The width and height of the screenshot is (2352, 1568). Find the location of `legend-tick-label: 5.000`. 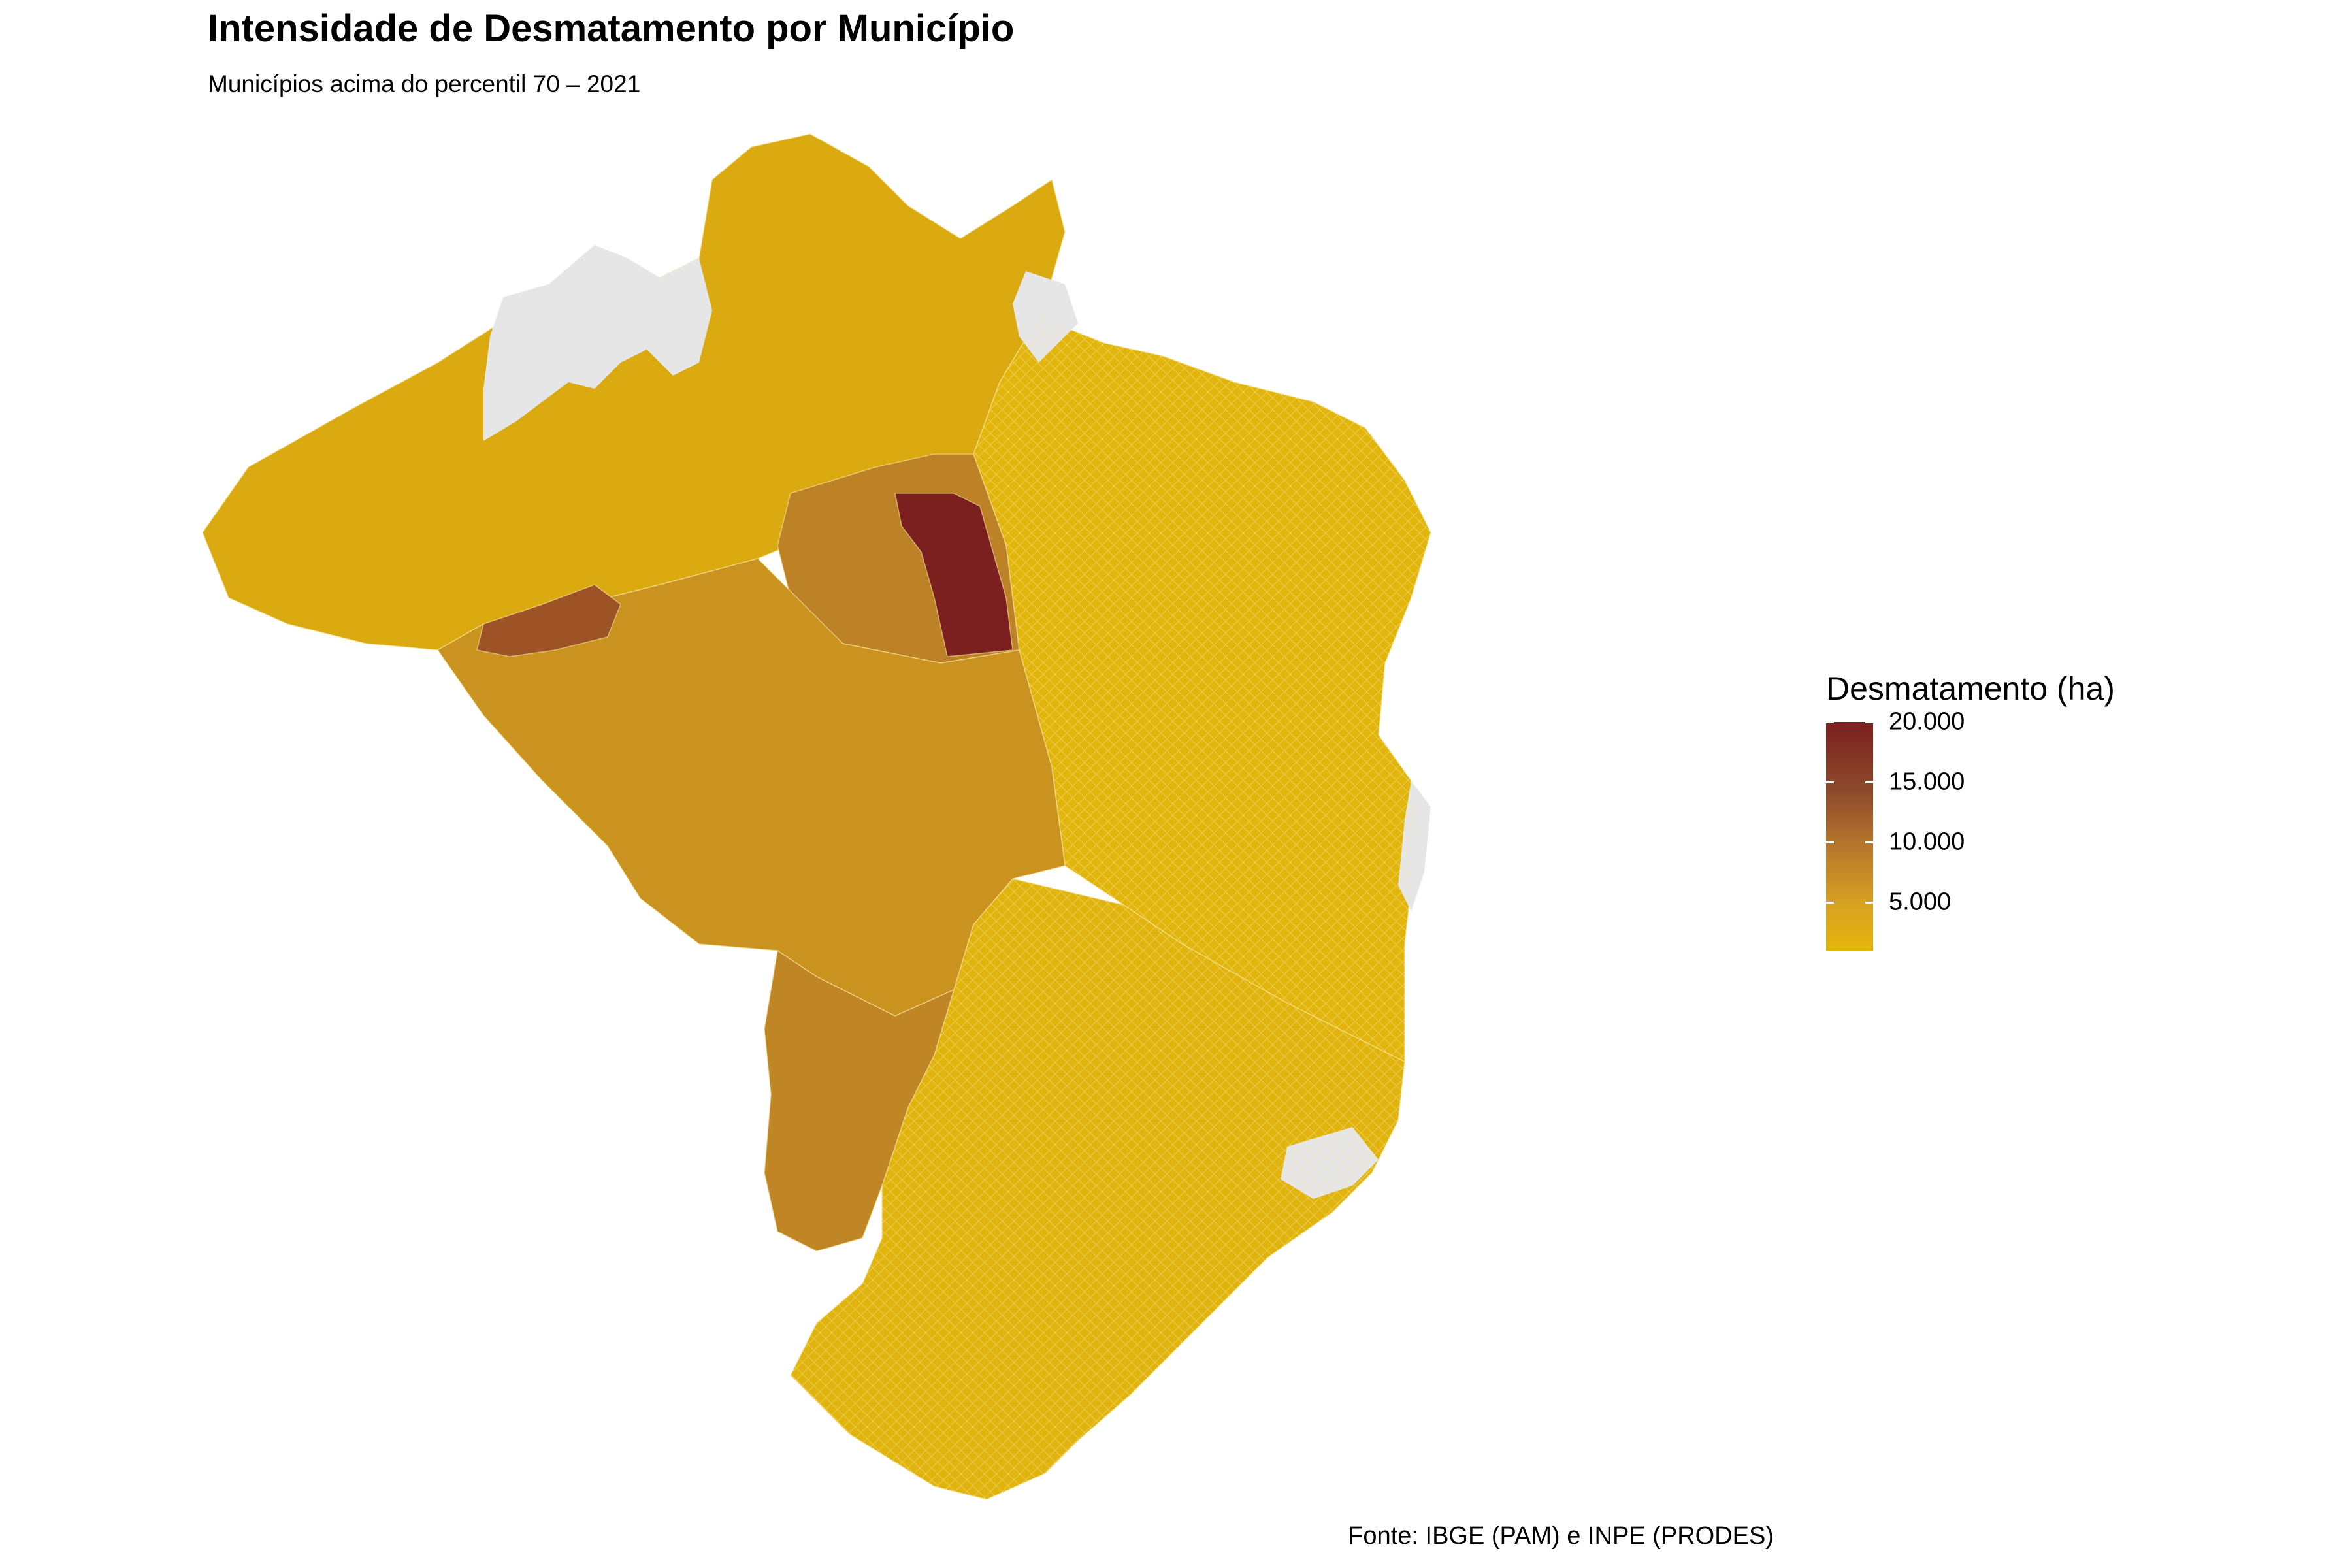

legend-tick-label: 5.000 is located at coordinates (1920, 902).